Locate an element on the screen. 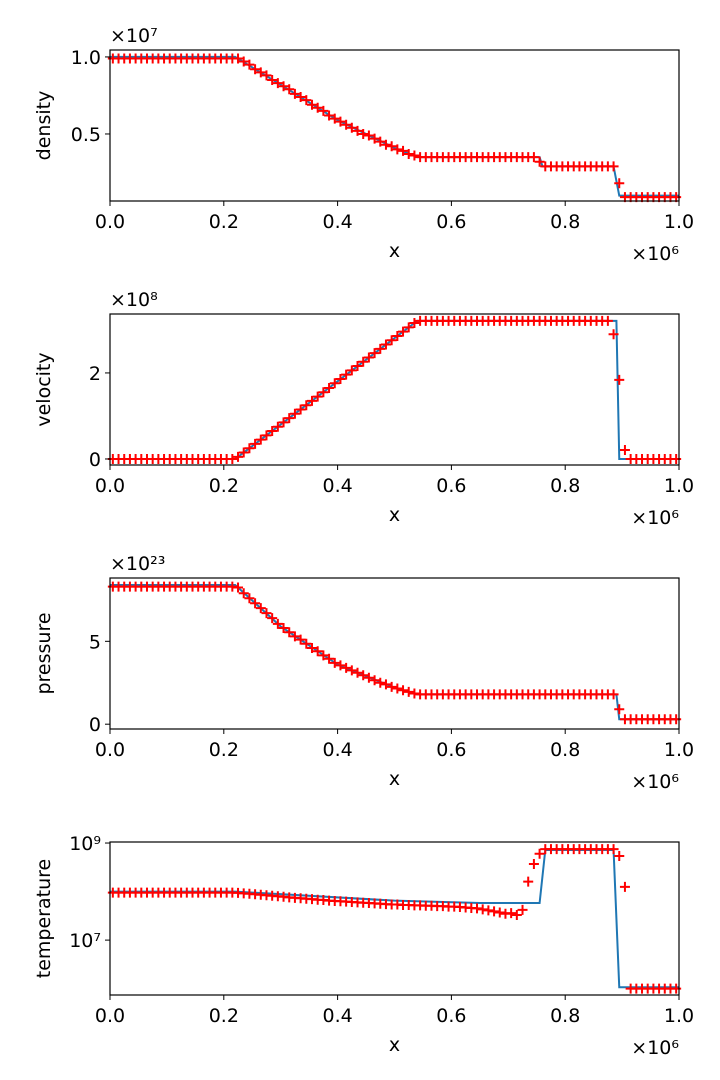 Image resolution: width=720 pixels, height=1080 pixels. y-axis-label: velocity is located at coordinates (44, 389).